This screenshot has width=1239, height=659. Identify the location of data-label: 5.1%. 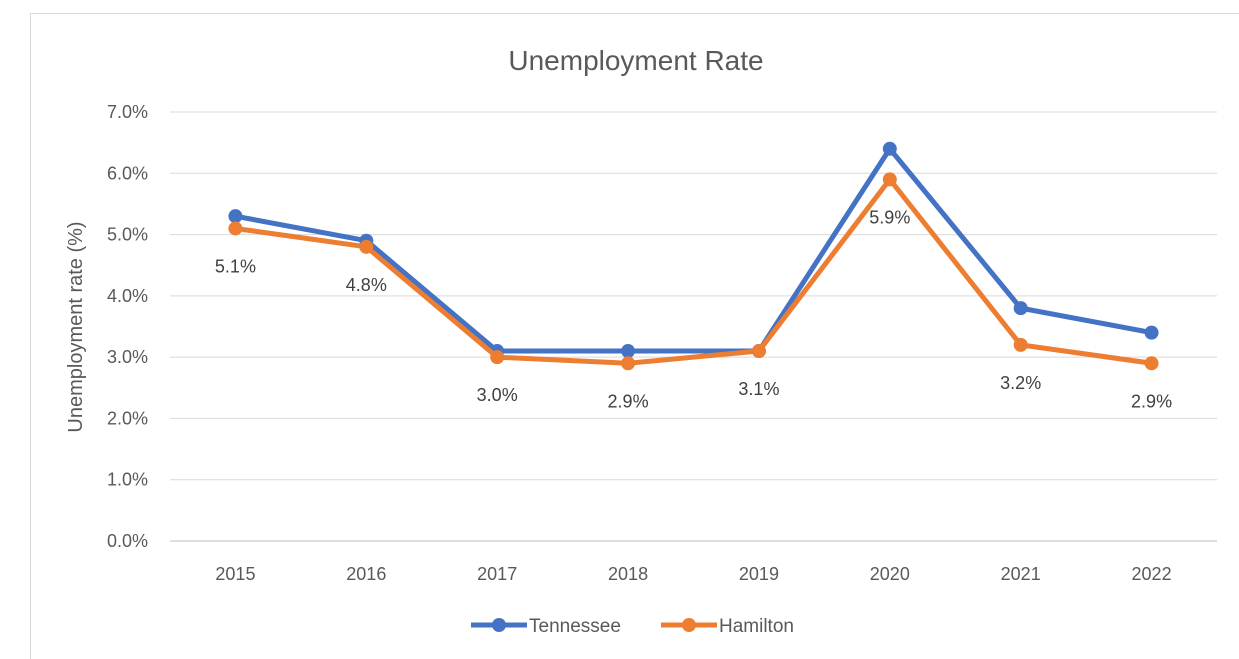
(235, 266).